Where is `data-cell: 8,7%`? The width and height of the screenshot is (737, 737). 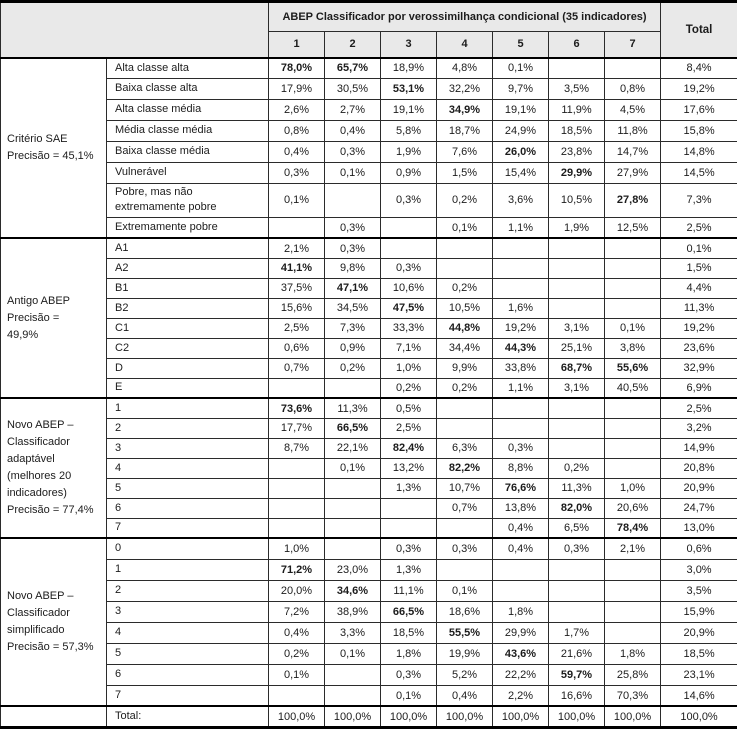 data-cell: 8,7% is located at coordinates (296, 448).